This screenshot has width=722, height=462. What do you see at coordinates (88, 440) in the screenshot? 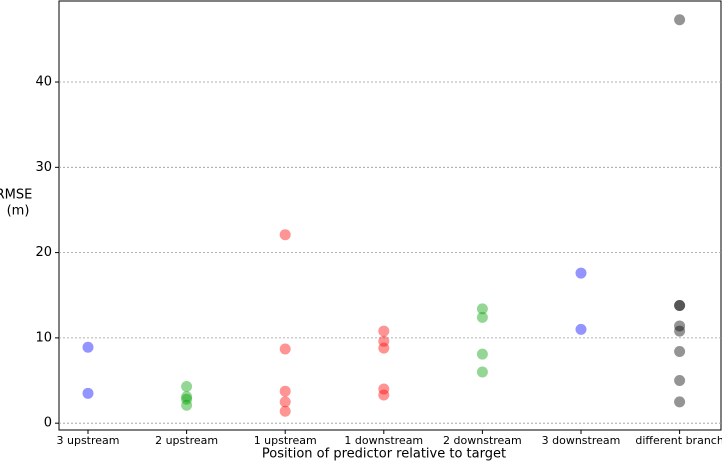
I see `x-tick-label: 3 upstream` at bounding box center [88, 440].